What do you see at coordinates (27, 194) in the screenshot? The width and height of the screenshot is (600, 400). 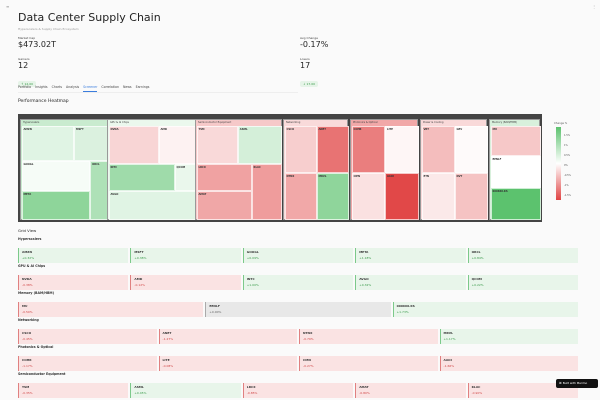 I see `tile-ticker: META` at bounding box center [27, 194].